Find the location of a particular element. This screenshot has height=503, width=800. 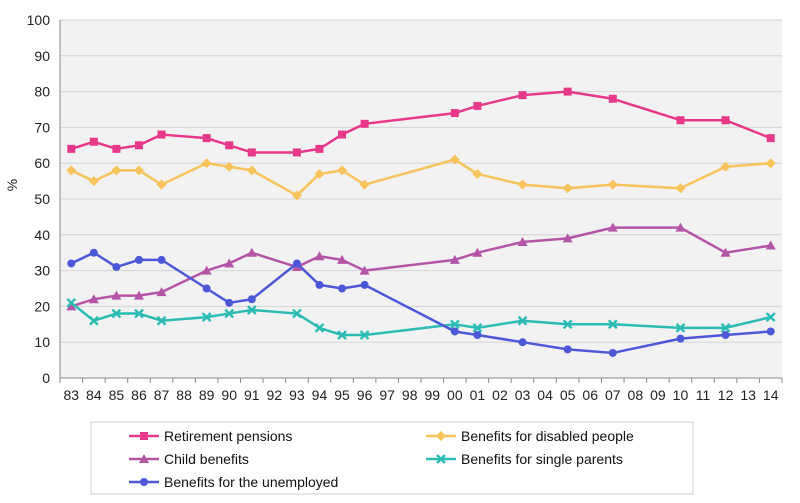

y-tick-label: 100 is located at coordinates (39, 20).